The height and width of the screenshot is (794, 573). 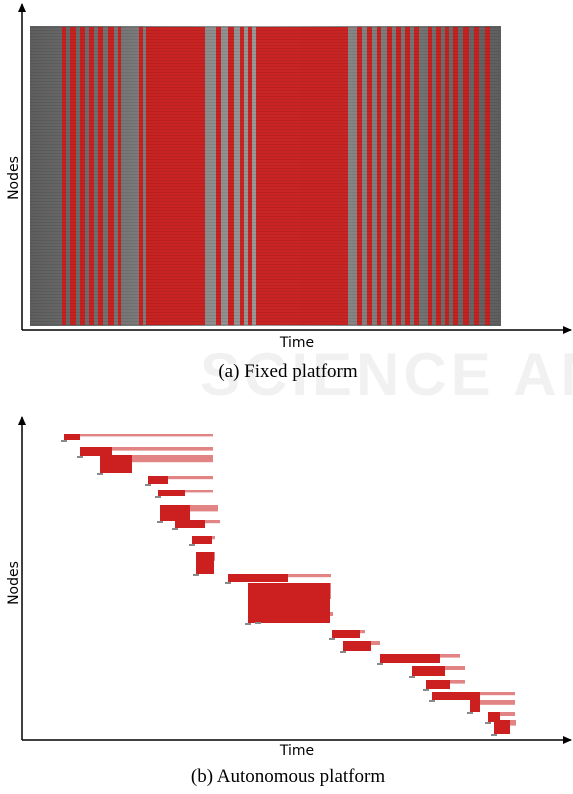 What do you see at coordinates (296, 343) in the screenshot?
I see `panel-a-x-label: Time` at bounding box center [296, 343].